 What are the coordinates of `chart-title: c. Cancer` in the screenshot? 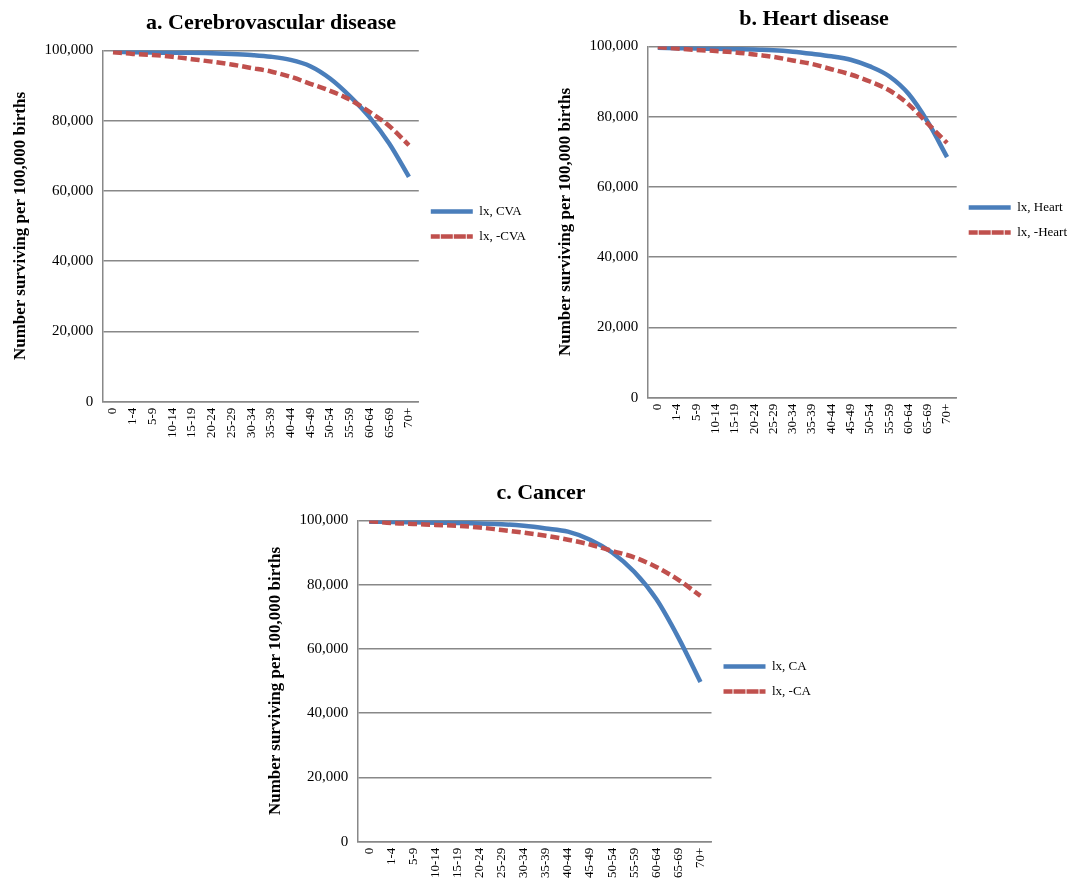 It's located at (541, 491).